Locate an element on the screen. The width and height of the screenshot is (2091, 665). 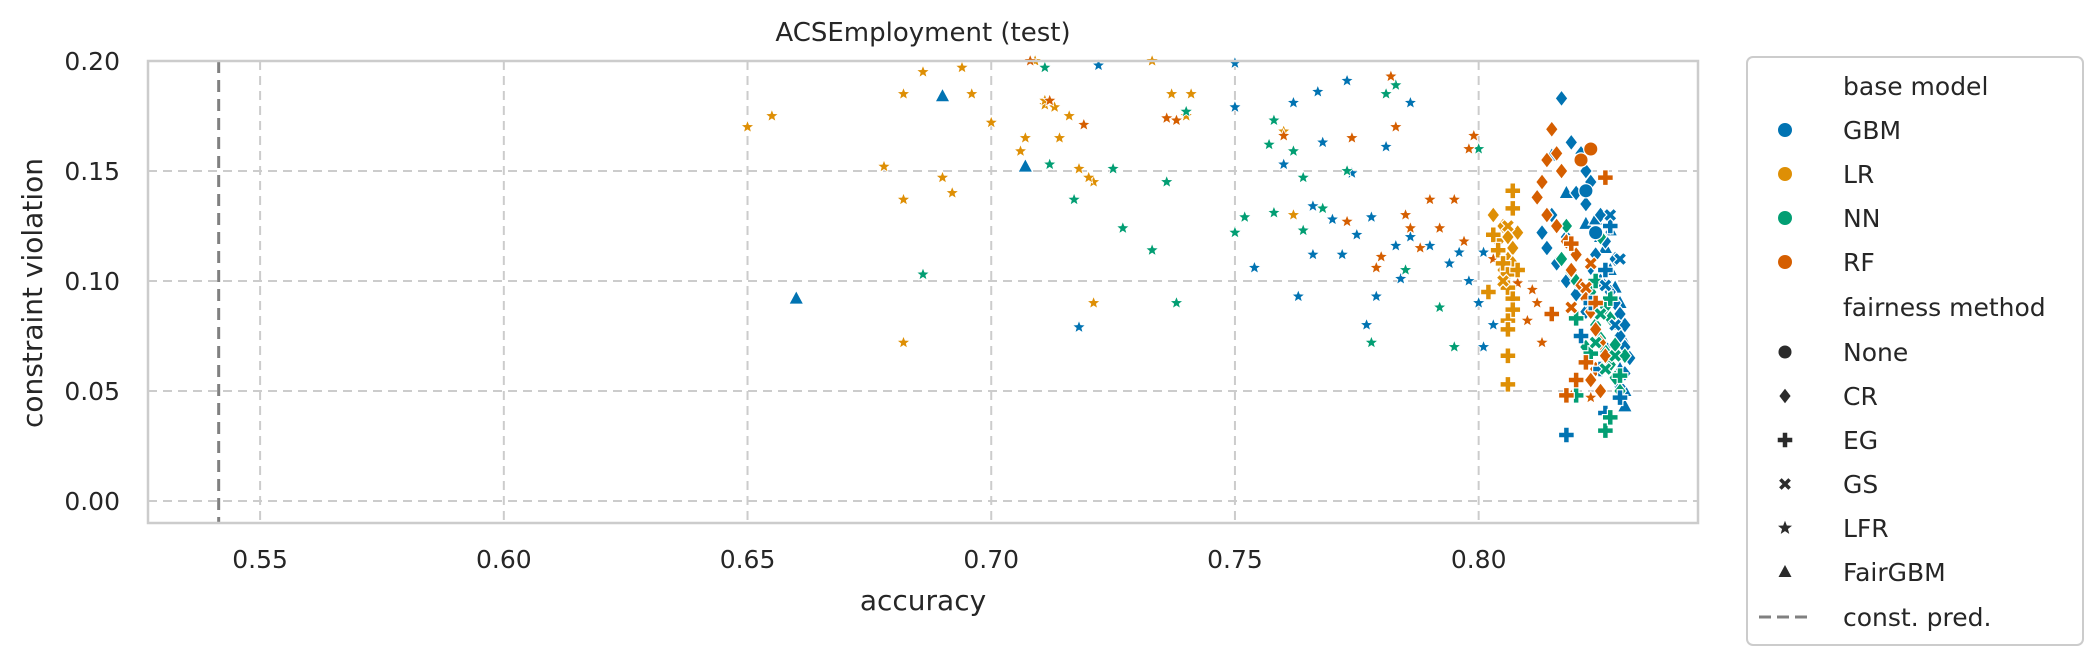
legend-label-eg: EG is located at coordinates (1860, 440).